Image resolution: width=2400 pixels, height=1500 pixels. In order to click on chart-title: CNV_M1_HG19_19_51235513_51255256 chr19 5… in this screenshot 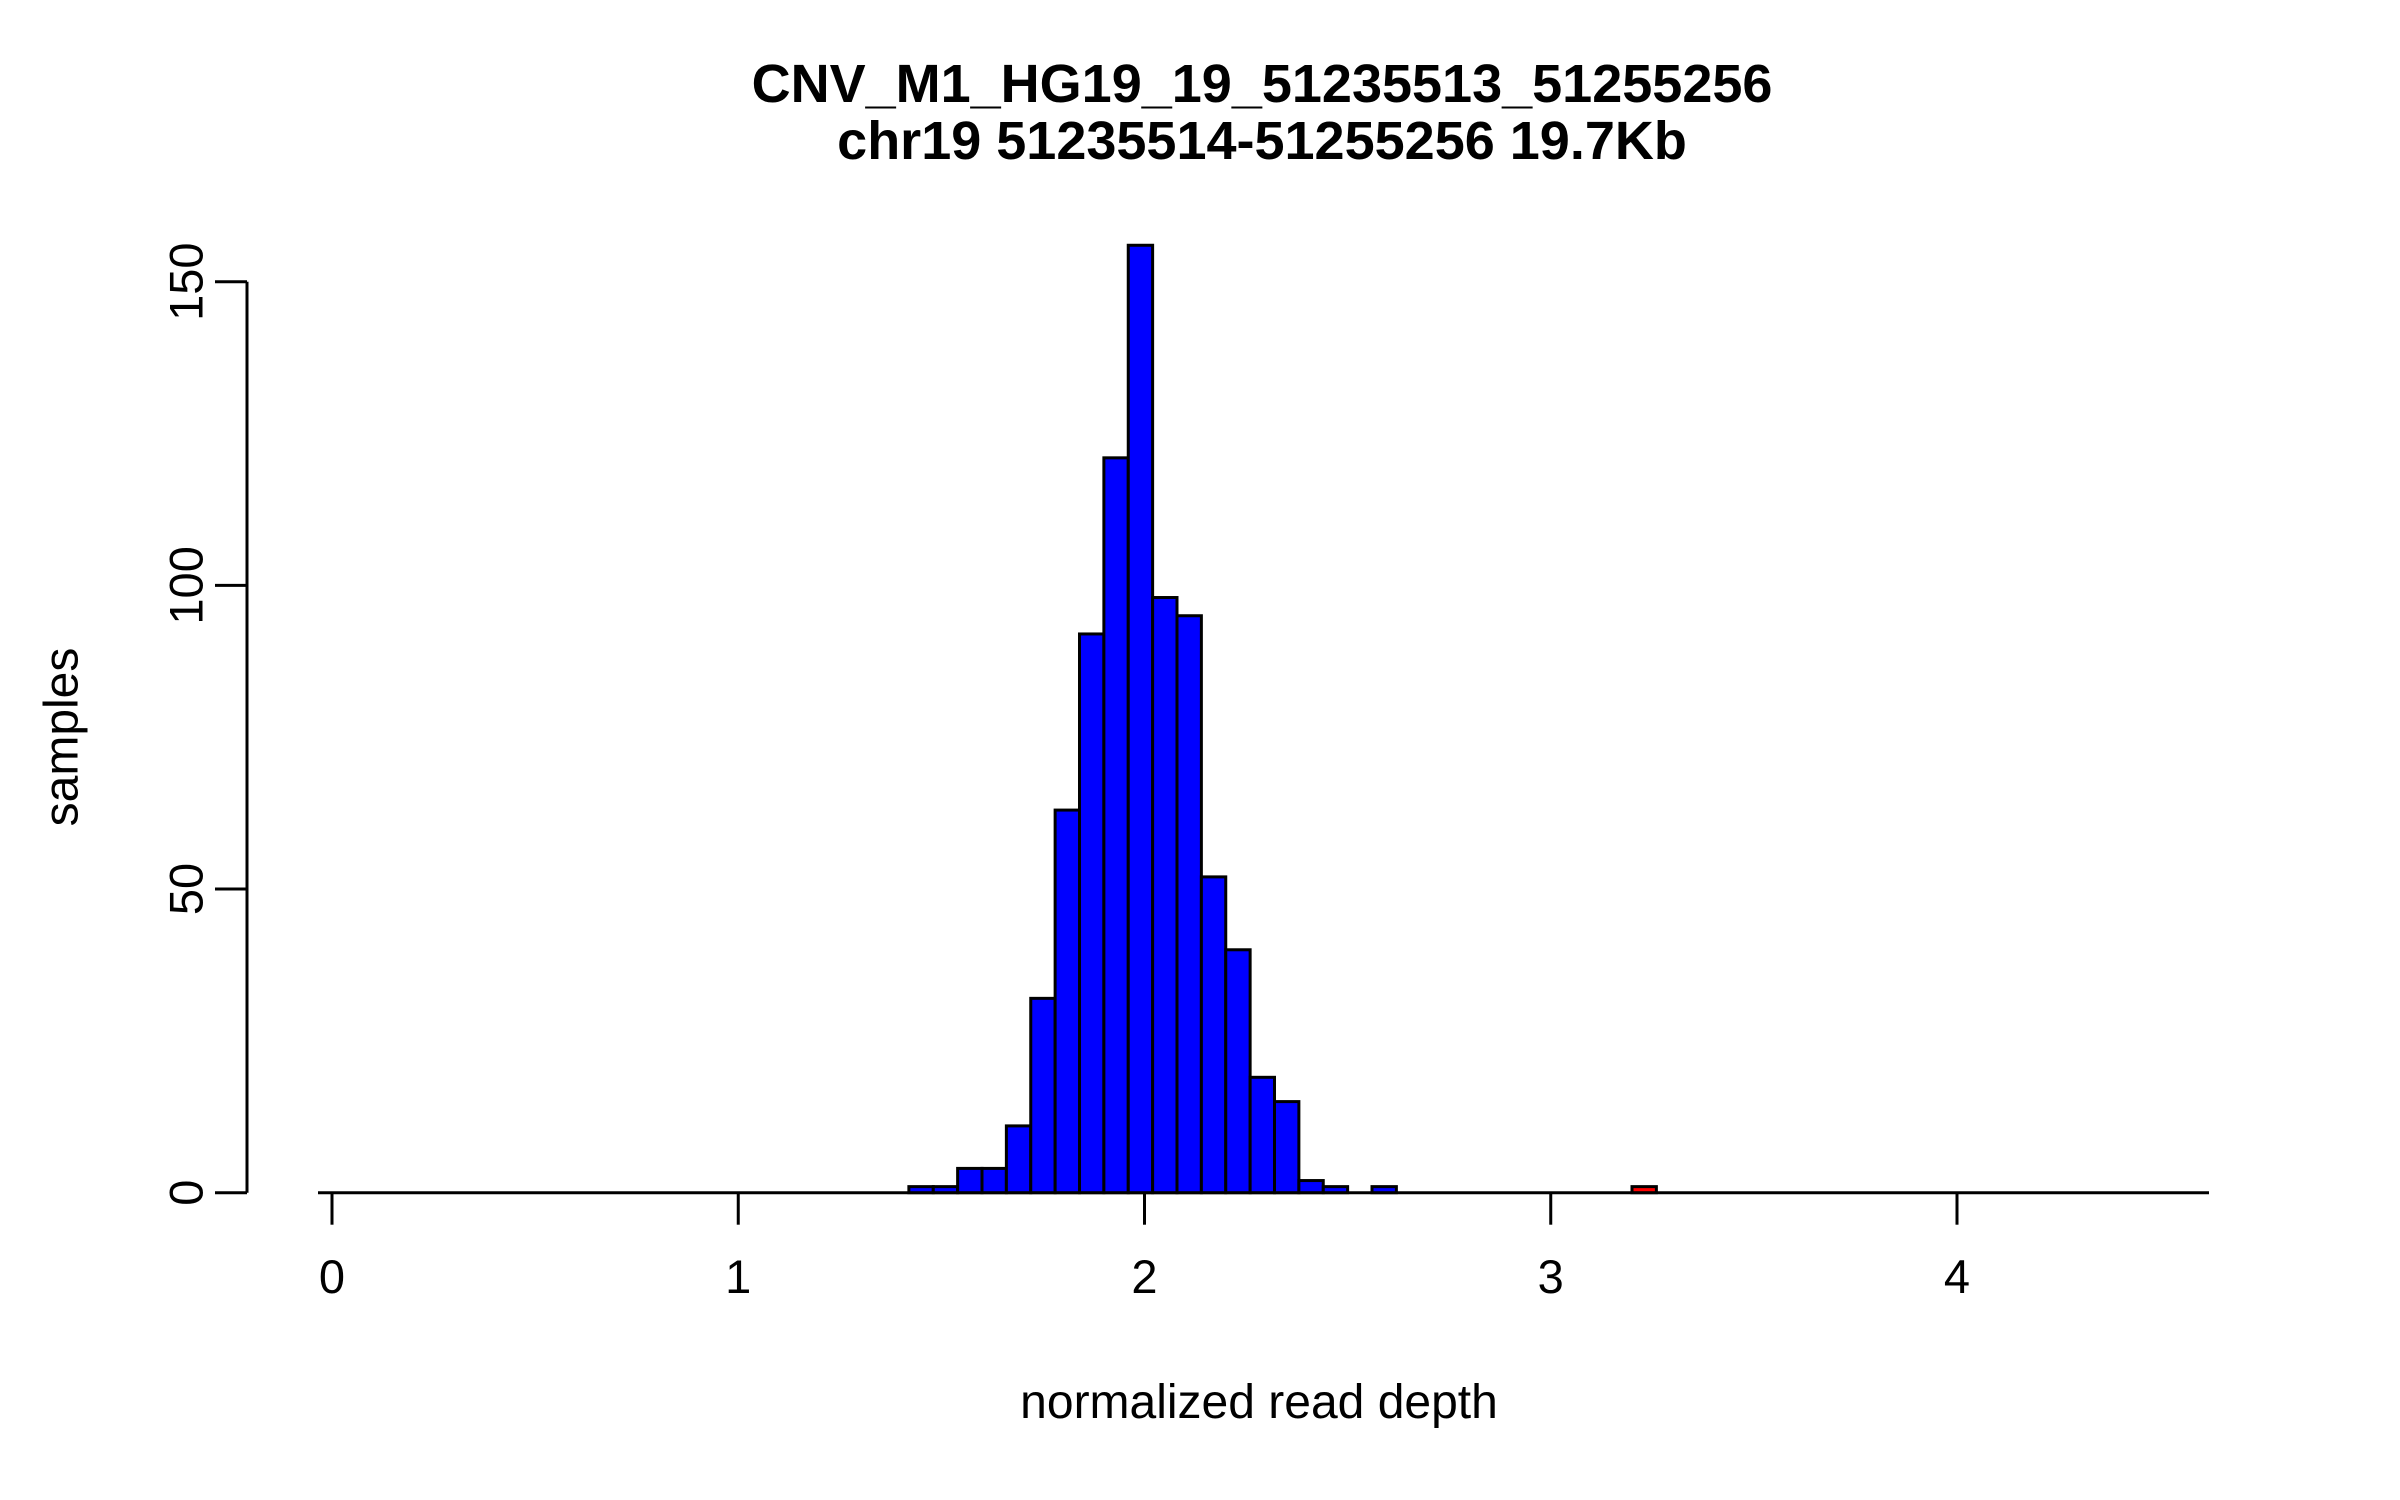, I will do `click(1262, 113)`.